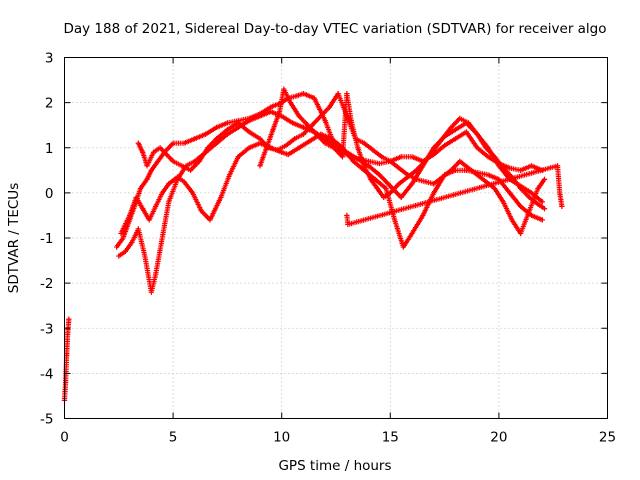 The height and width of the screenshot is (480, 640). Describe the element at coordinates (46, 420) in the screenshot. I see `y-tick-label: -5` at that location.